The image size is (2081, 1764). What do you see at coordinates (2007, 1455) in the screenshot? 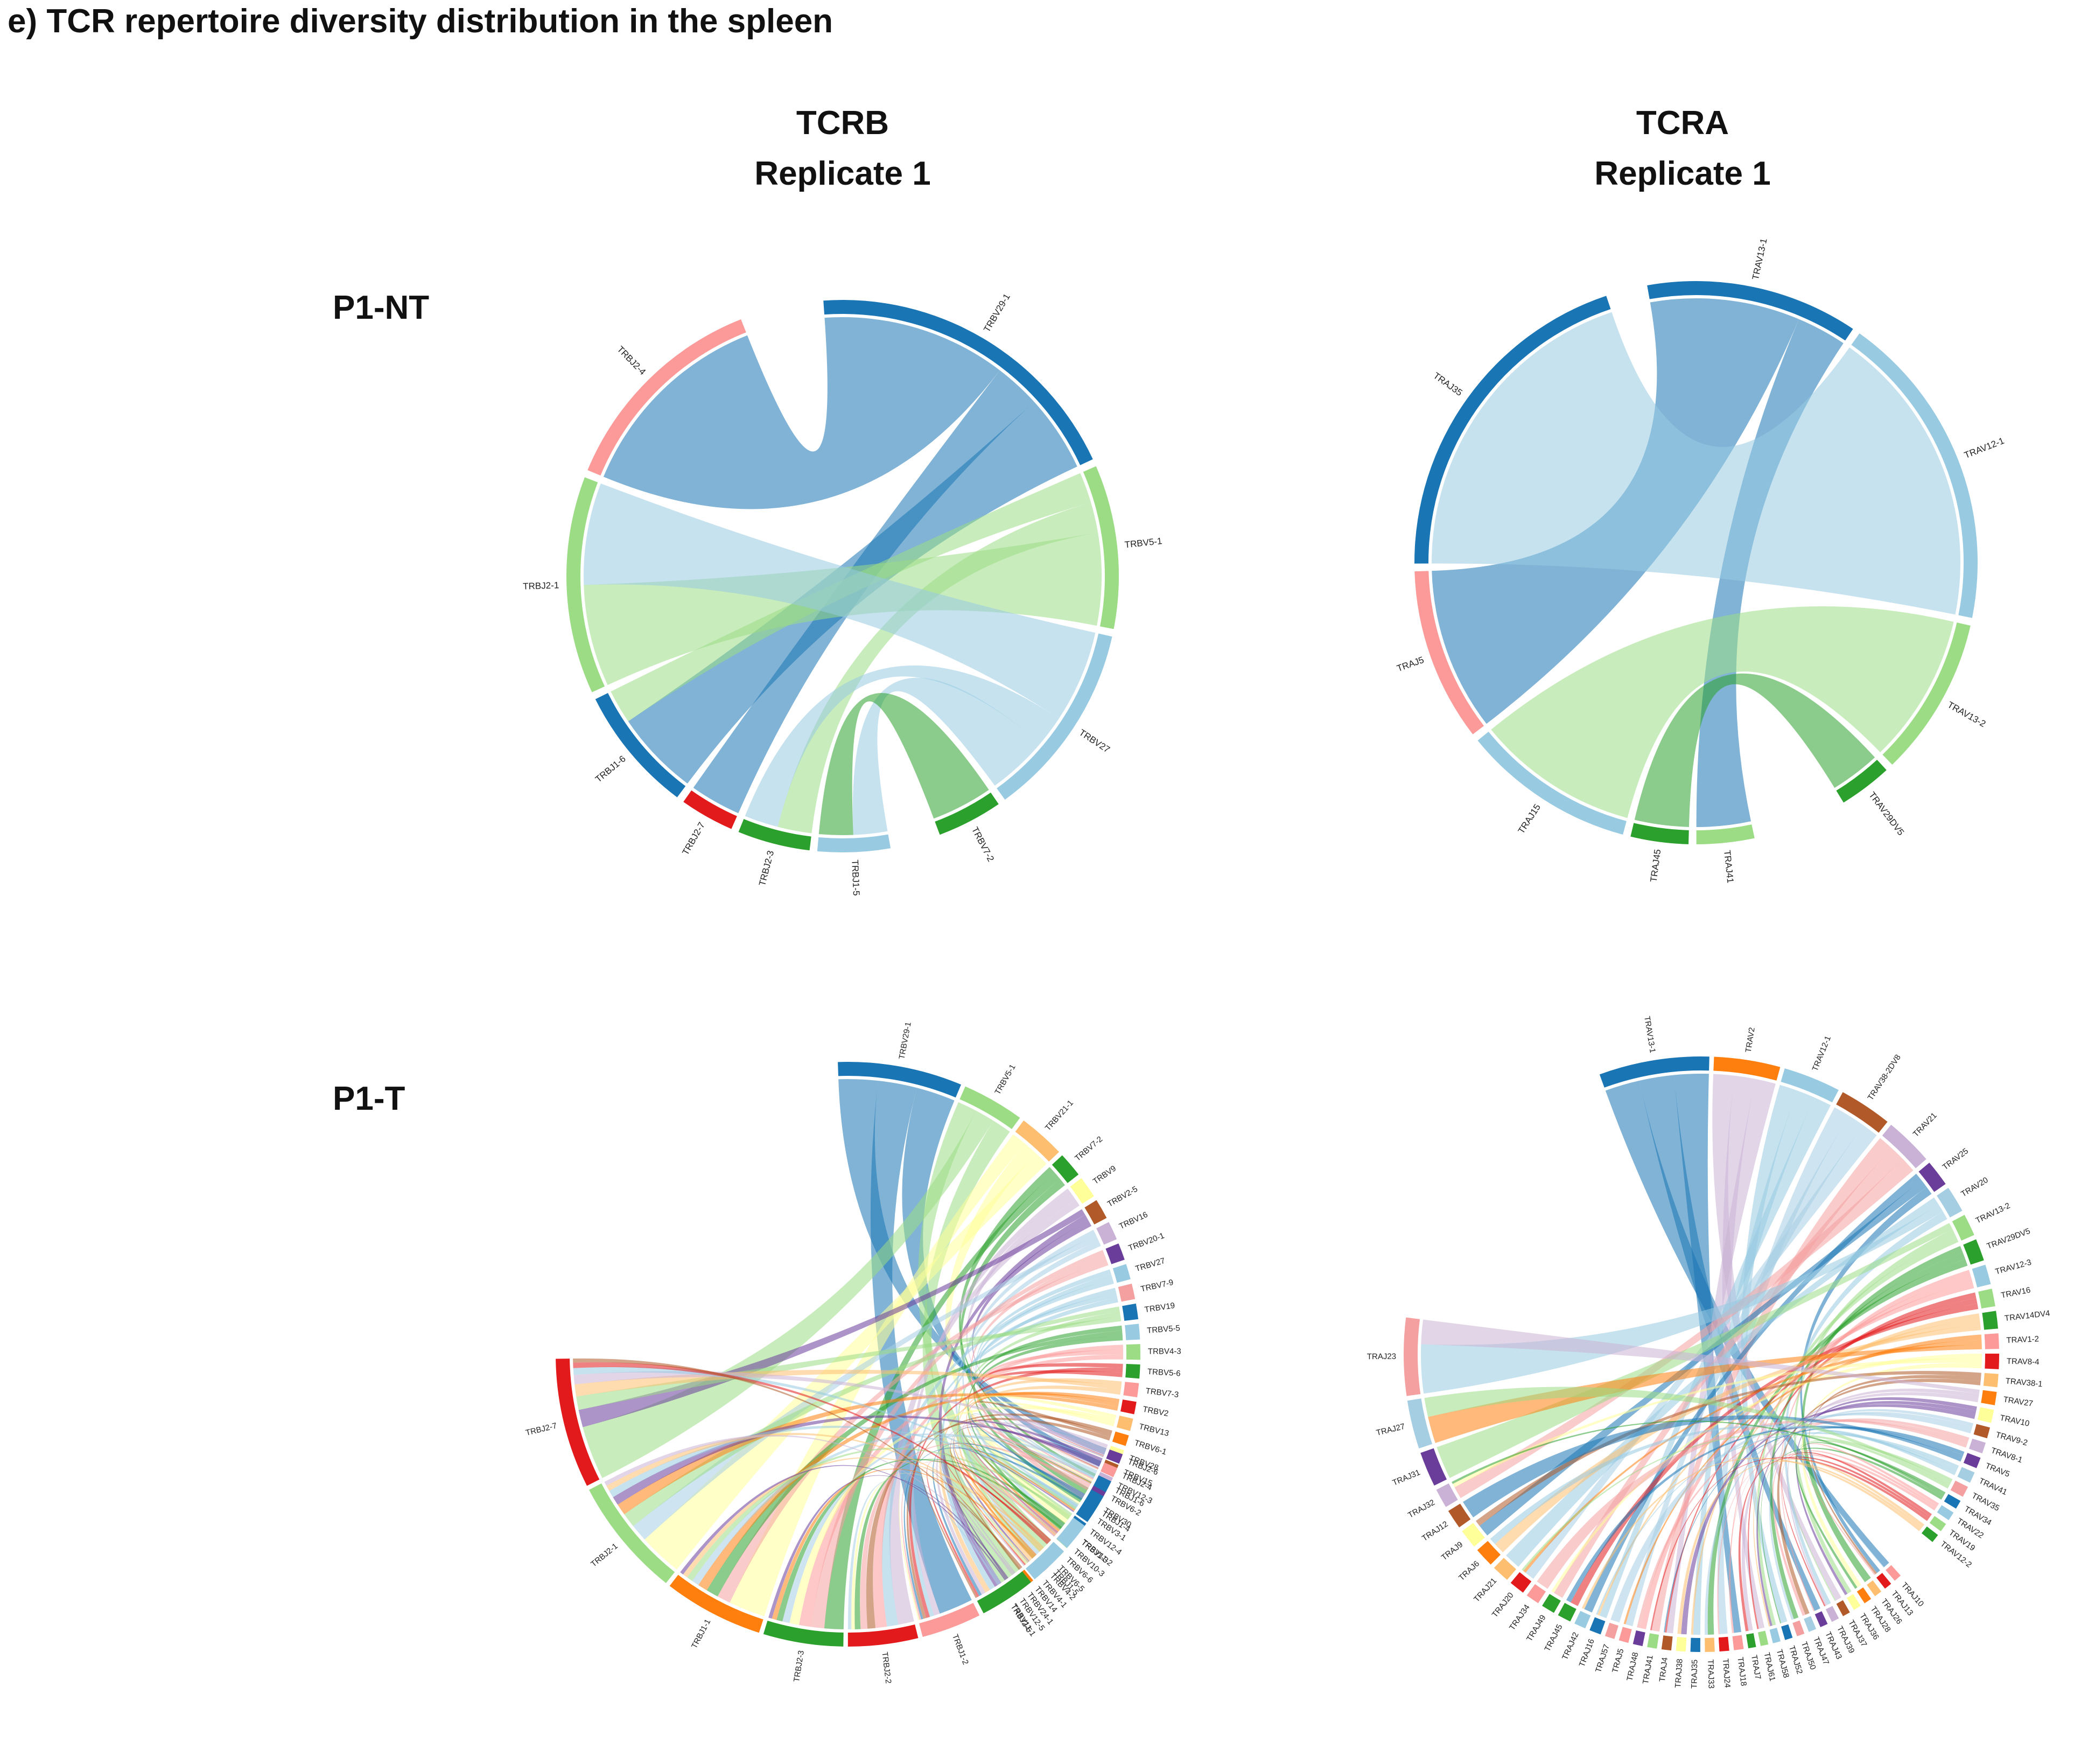
I see `gene-label-trav8-1: TRAV8-1` at bounding box center [2007, 1455].